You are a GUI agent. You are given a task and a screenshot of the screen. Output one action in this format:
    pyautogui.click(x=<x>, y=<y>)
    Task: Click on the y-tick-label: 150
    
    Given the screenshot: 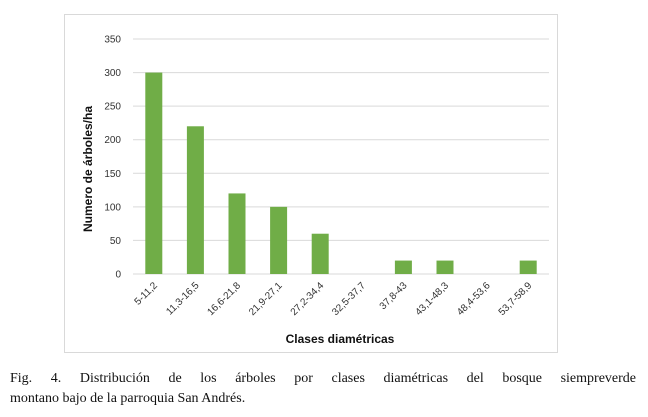 What is the action you would take?
    pyautogui.click(x=112, y=174)
    